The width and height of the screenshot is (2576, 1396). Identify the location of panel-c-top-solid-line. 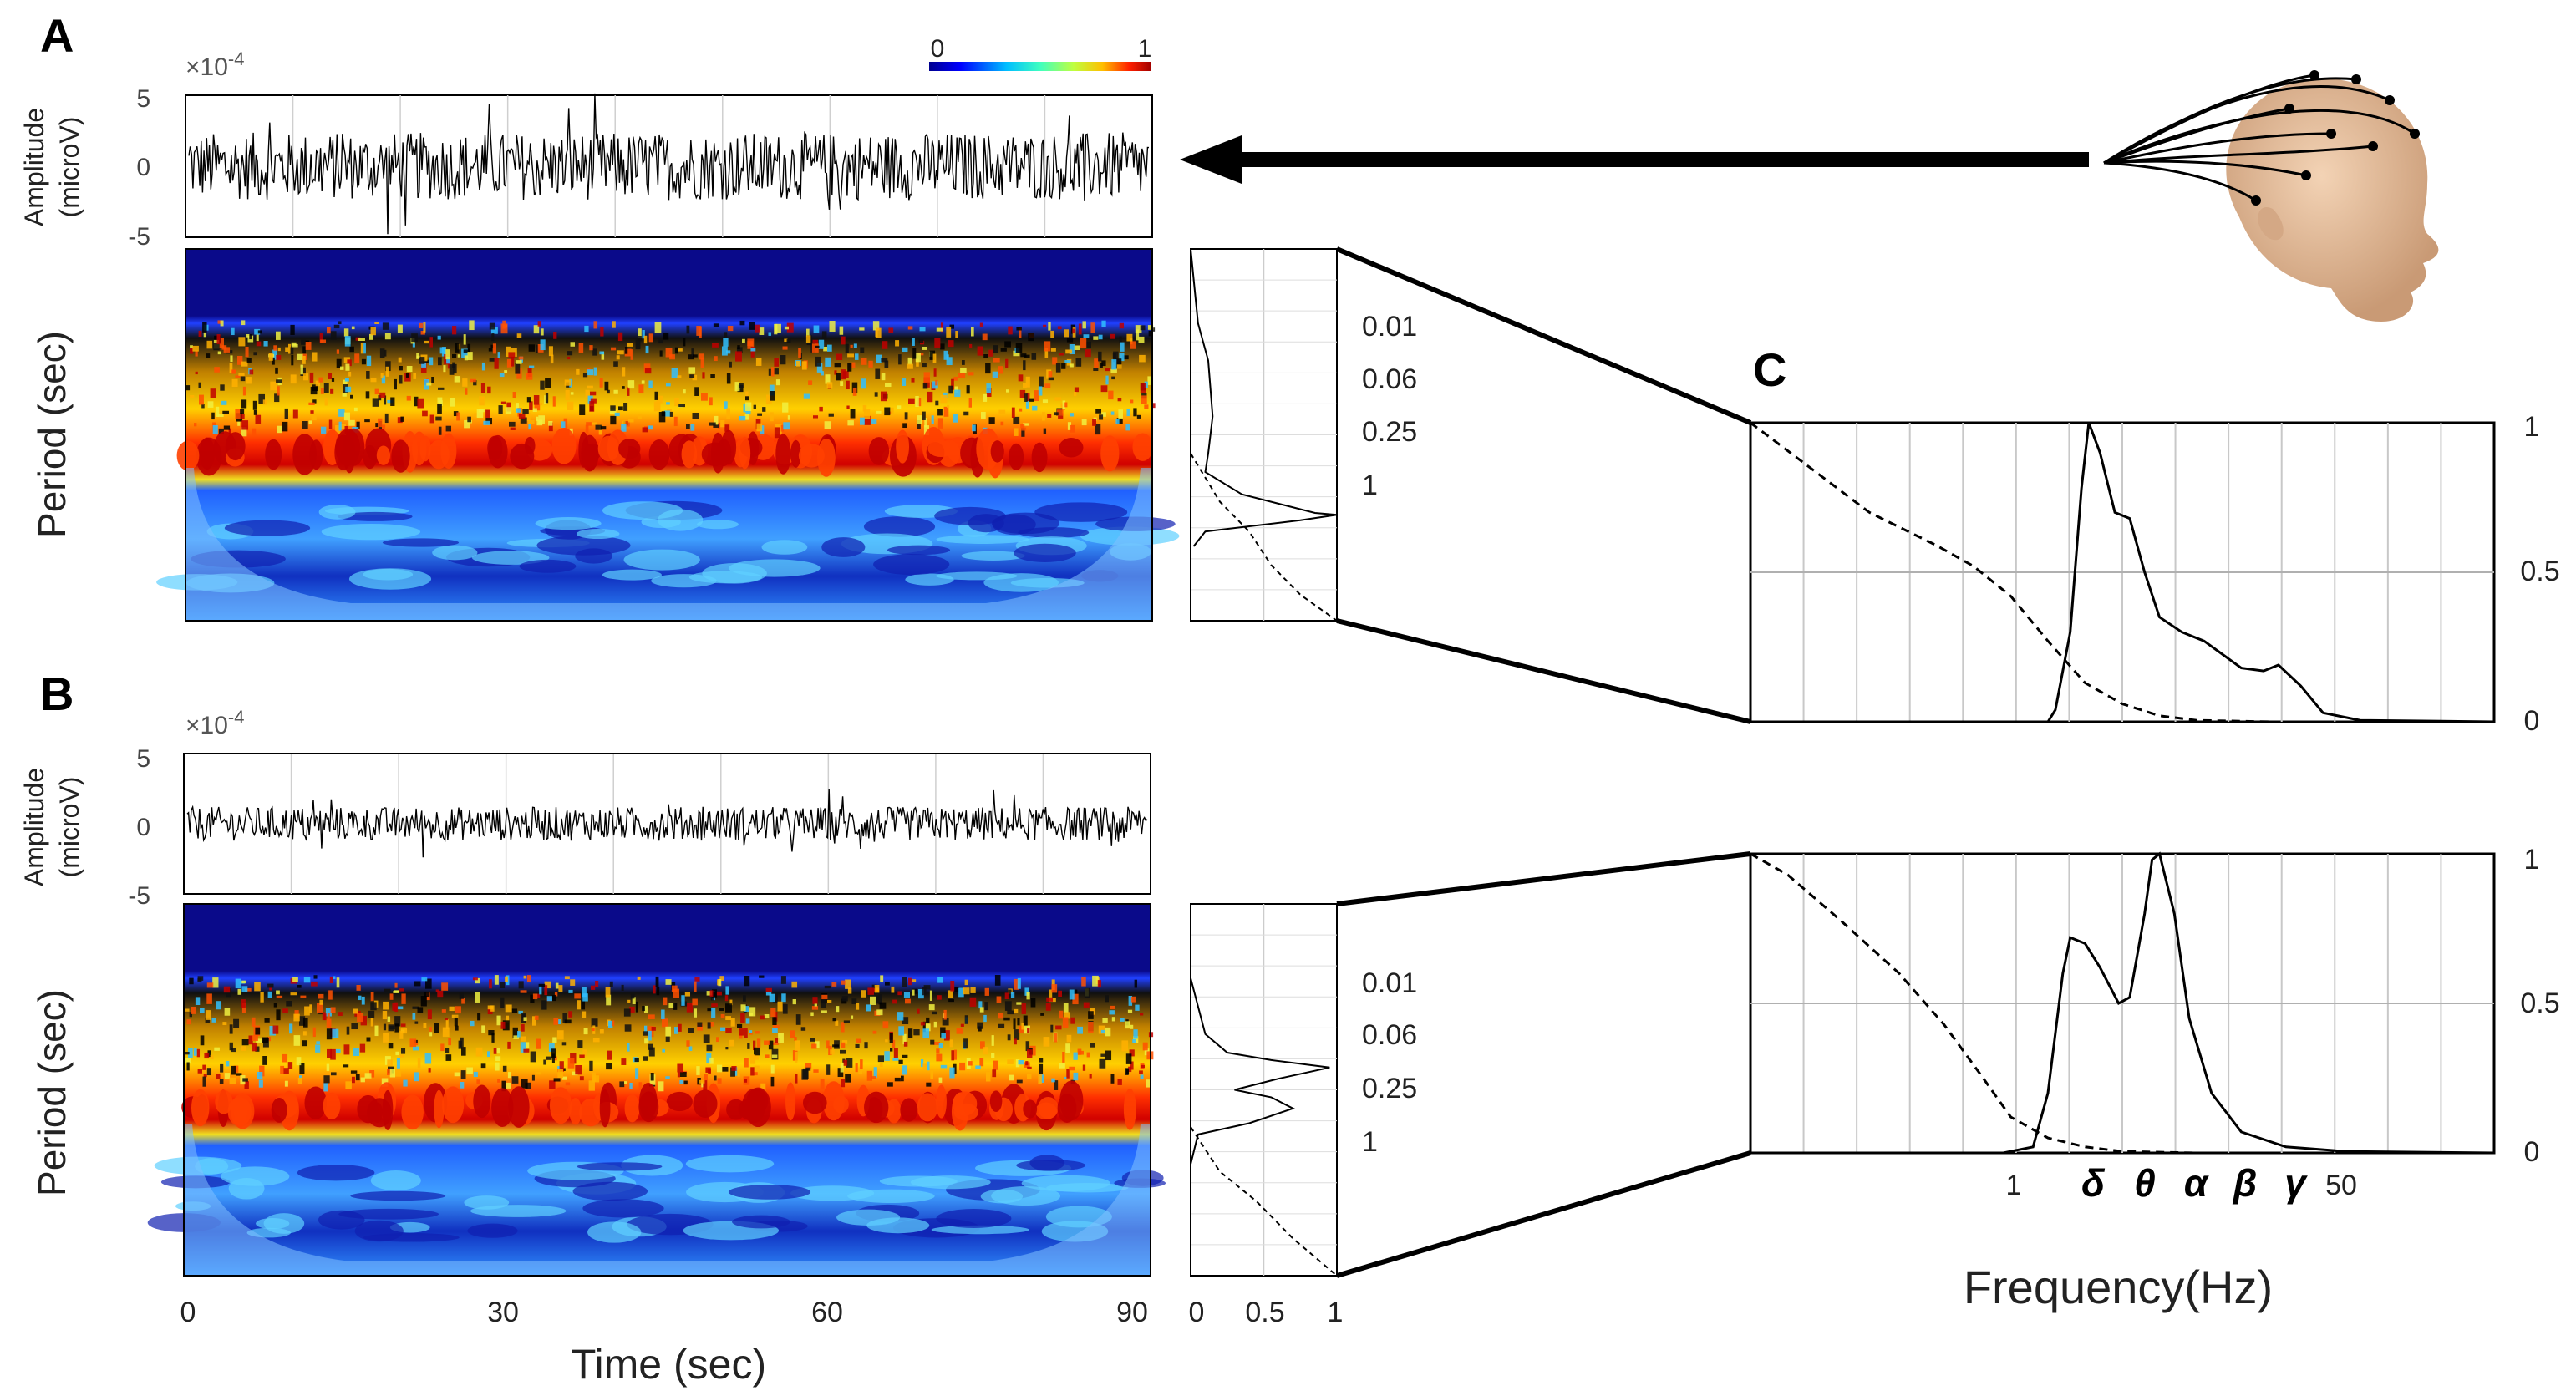
(2122, 572).